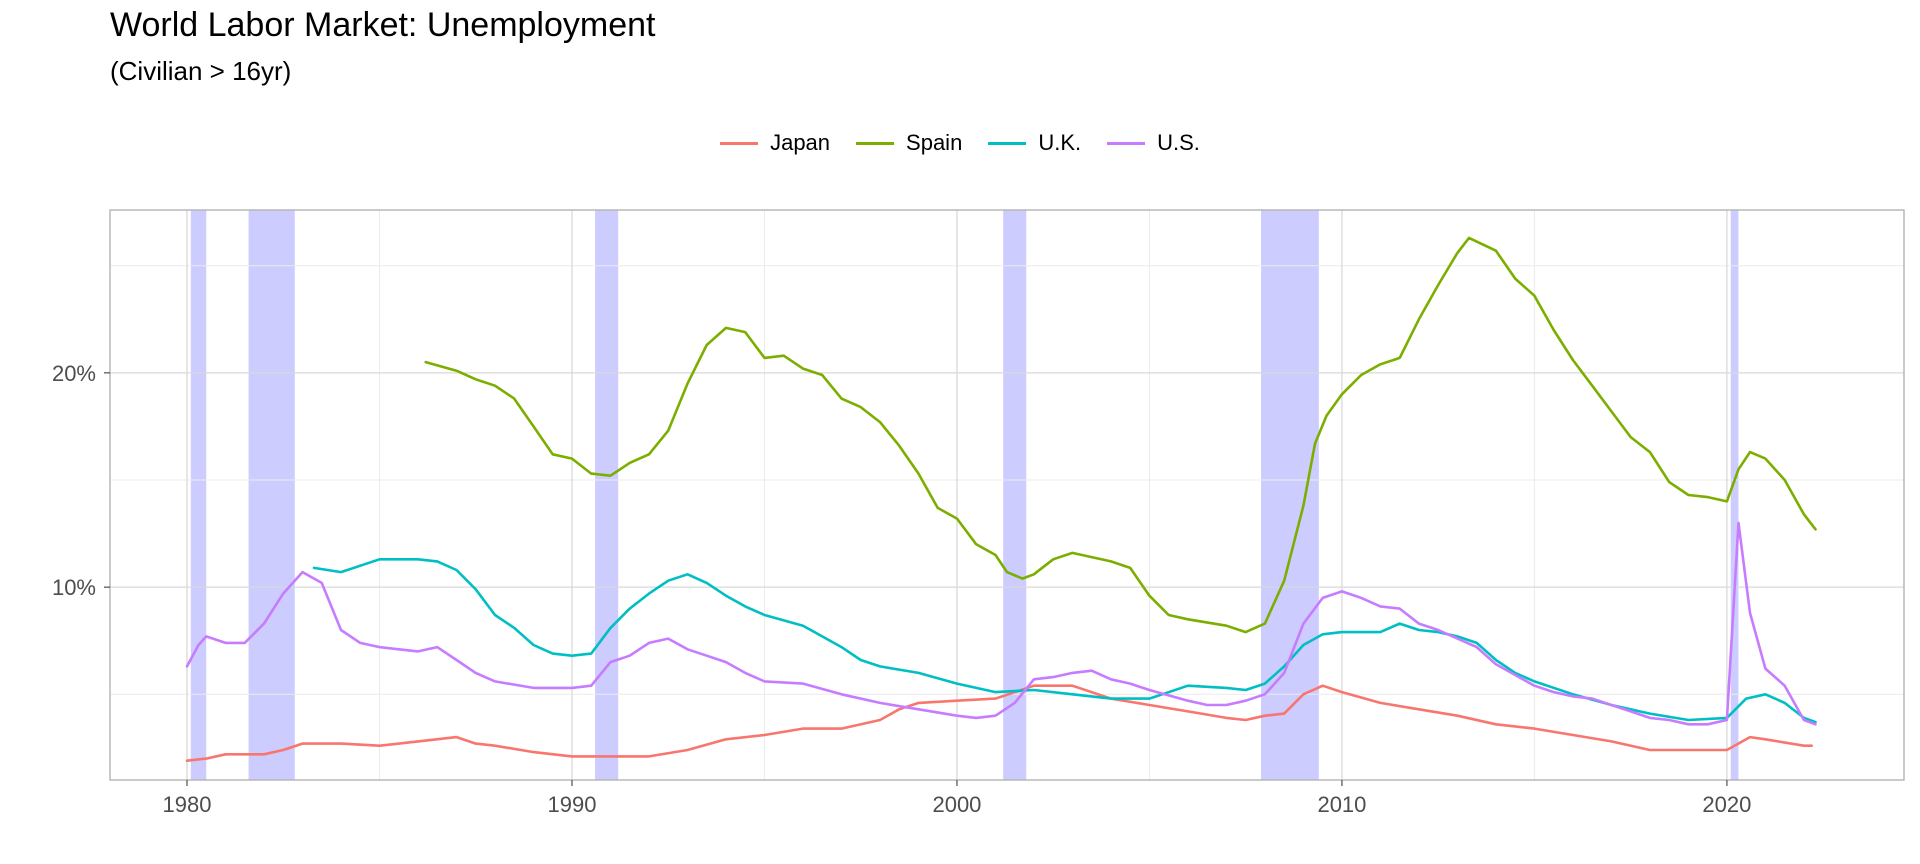 This screenshot has width=1920, height=864. Describe the element at coordinates (1178, 142) in the screenshot. I see `legend-label: U.S.` at that location.